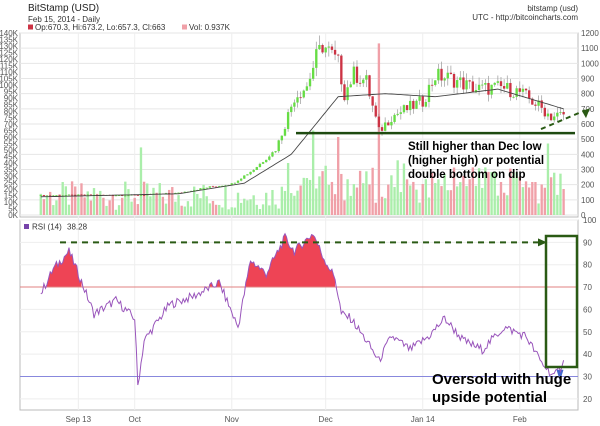  I want to click on volume-tick-label: 30K, so click(11, 176).